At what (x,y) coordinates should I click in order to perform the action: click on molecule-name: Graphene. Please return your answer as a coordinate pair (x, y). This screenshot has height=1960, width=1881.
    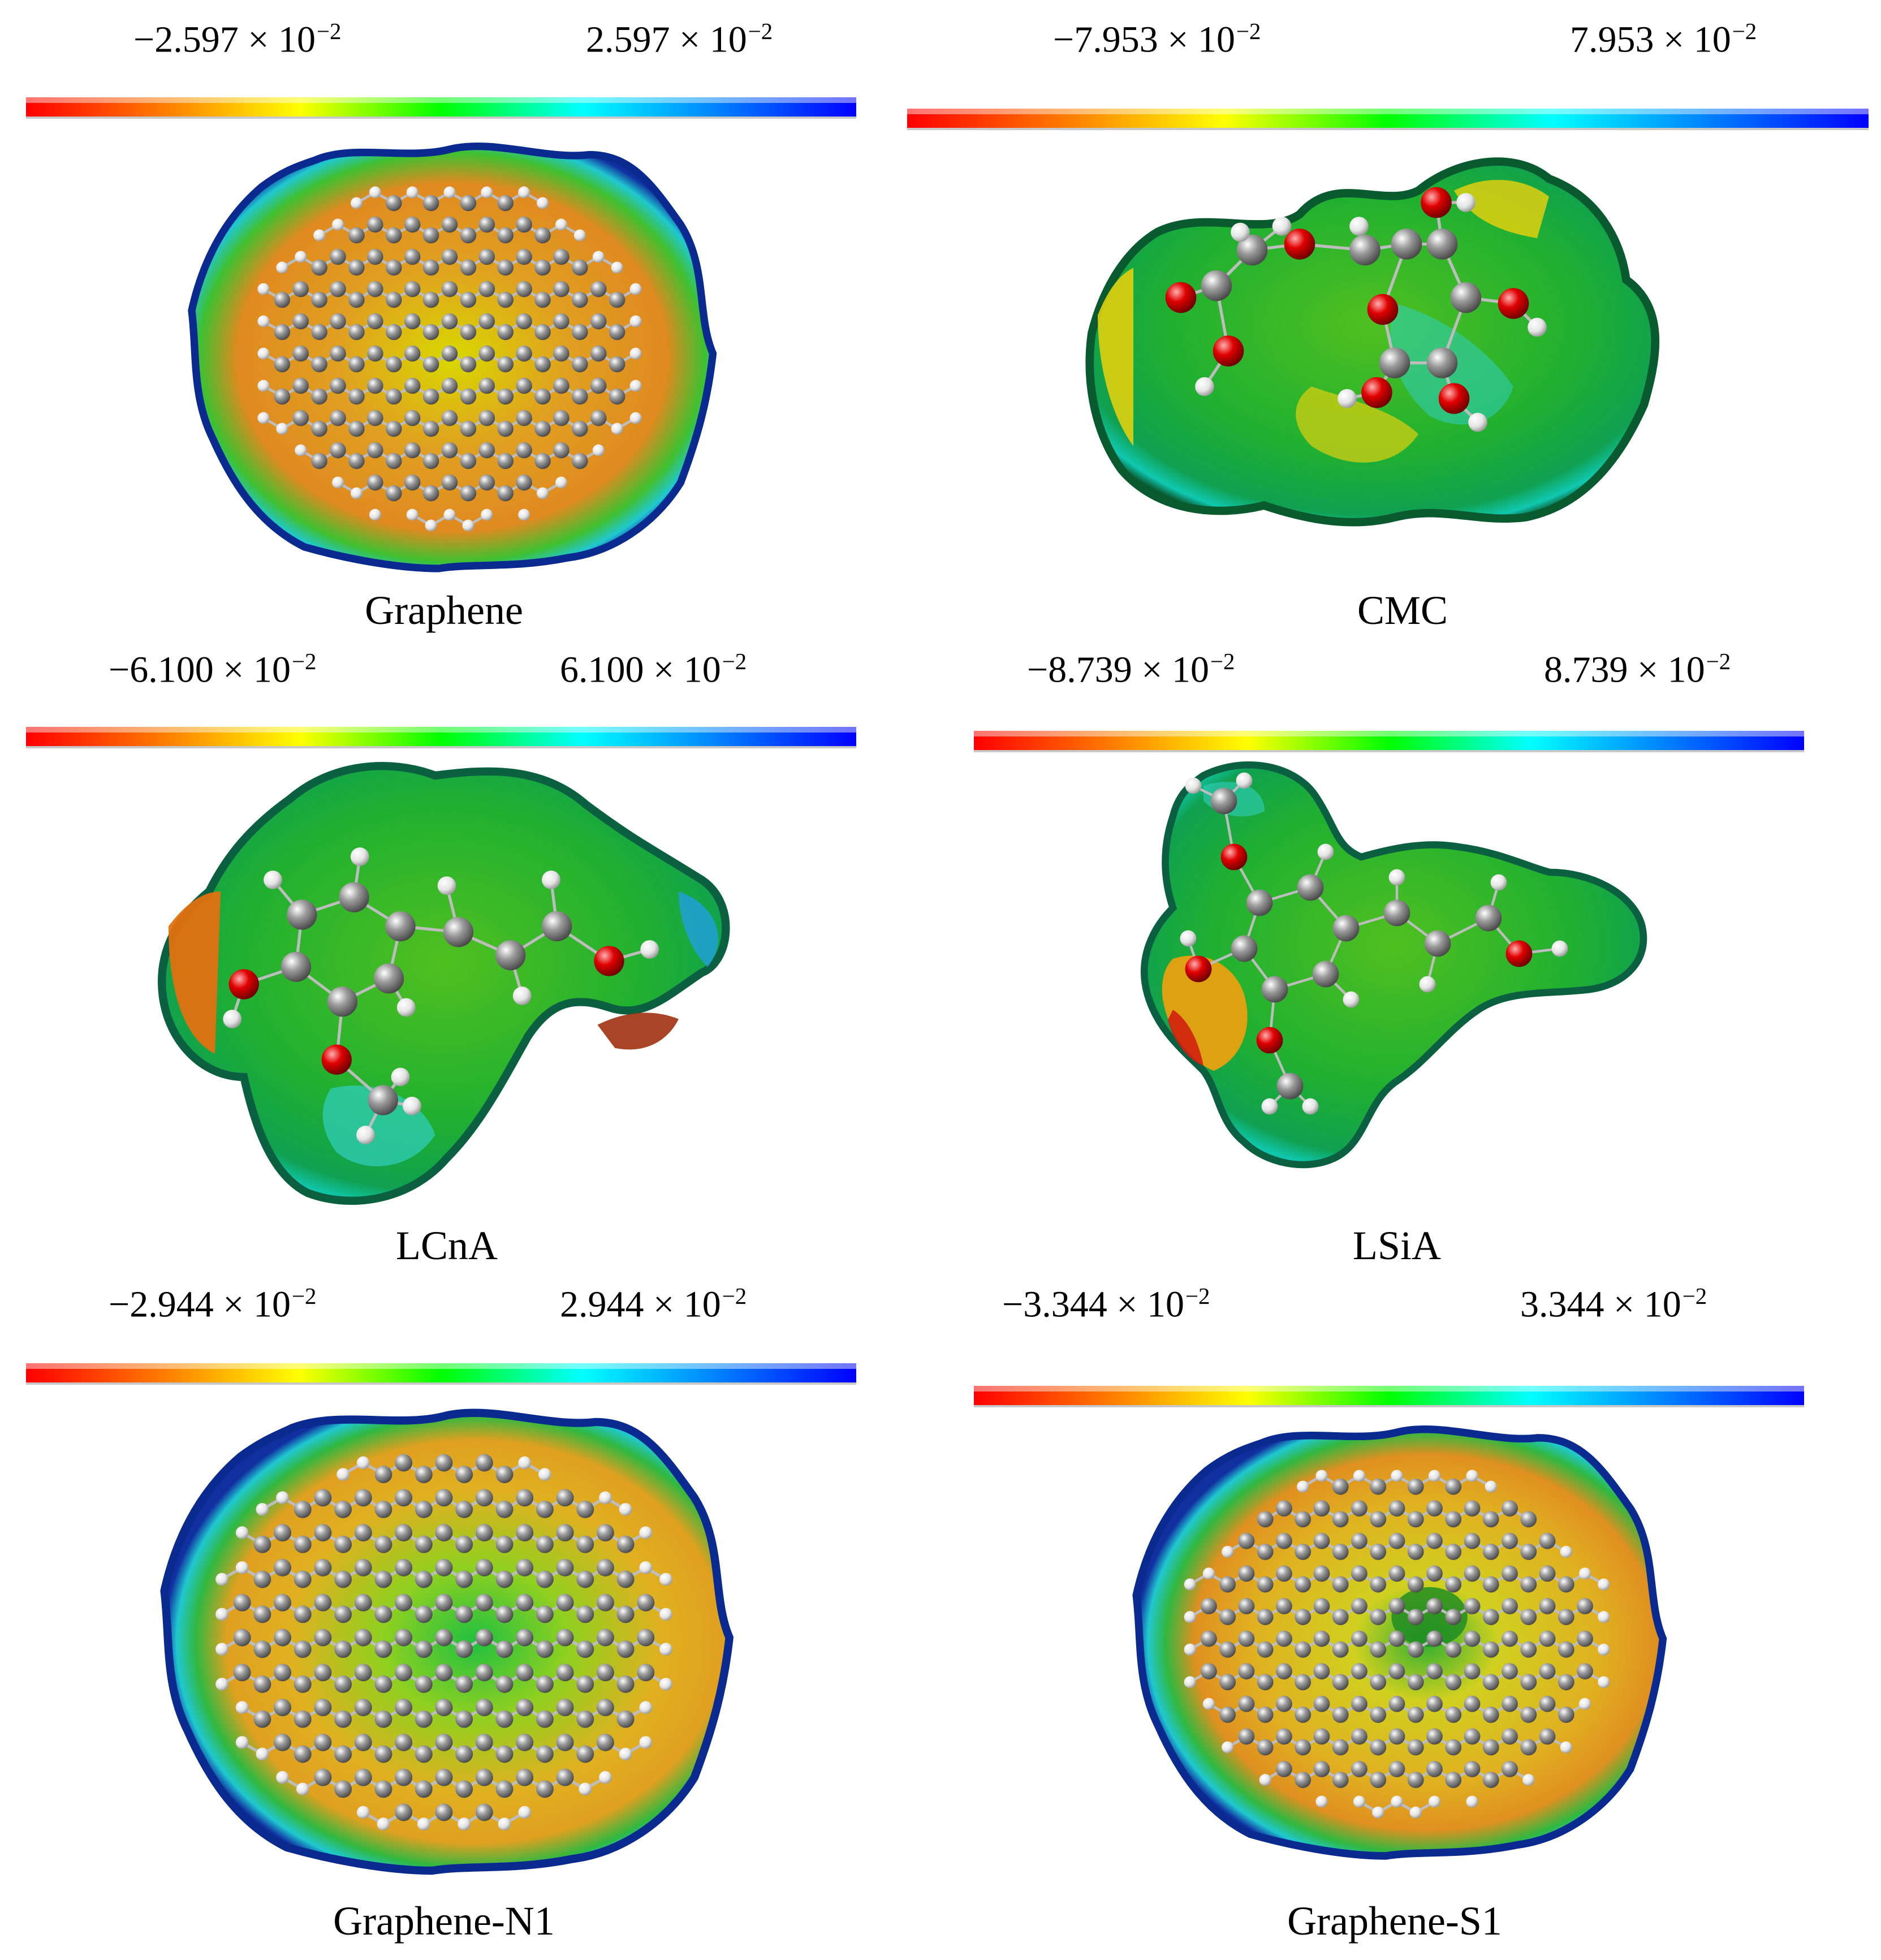
    Looking at the image, I should click on (444, 610).